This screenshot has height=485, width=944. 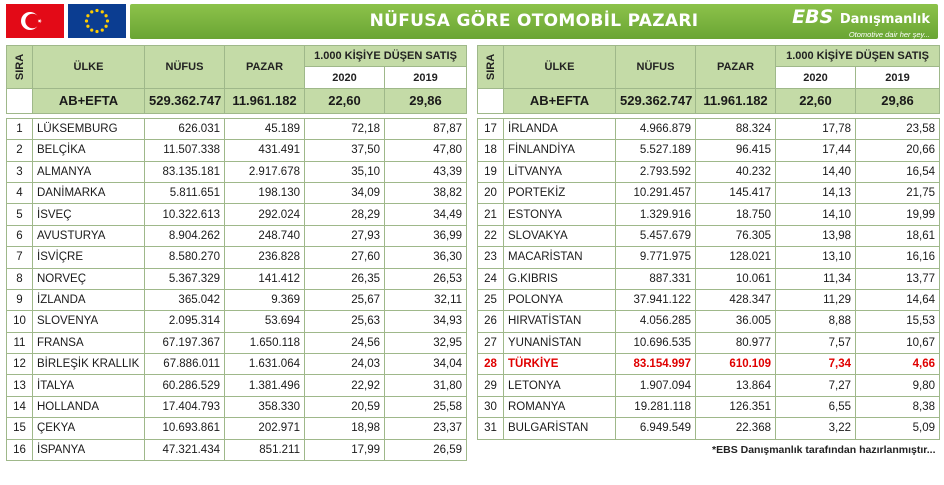 What do you see at coordinates (897, 278) in the screenshot?
I see `sales-2019-cell: 13,77` at bounding box center [897, 278].